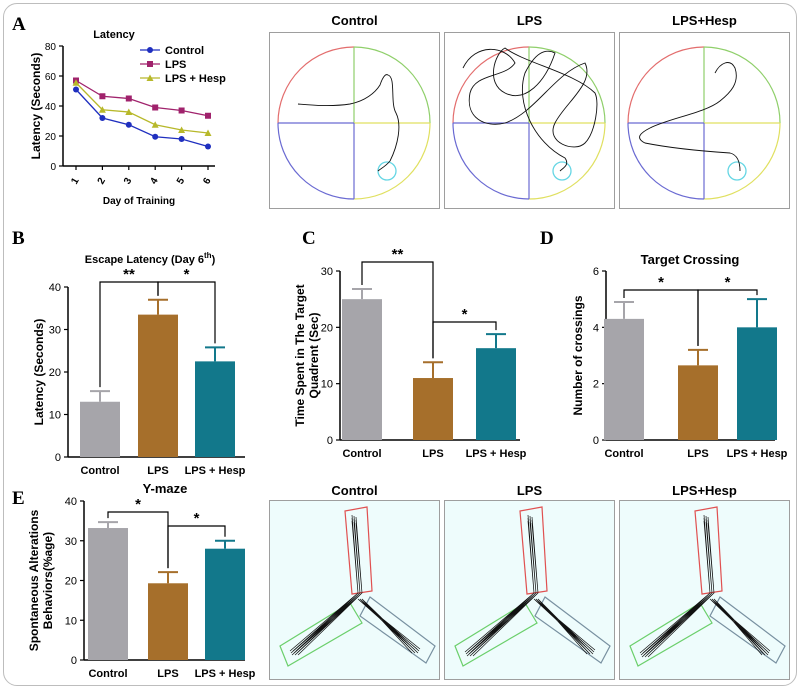 The image size is (800, 689). What do you see at coordinates (71, 542) in the screenshot?
I see `chart-e-y-tick-label: 30` at bounding box center [71, 542].